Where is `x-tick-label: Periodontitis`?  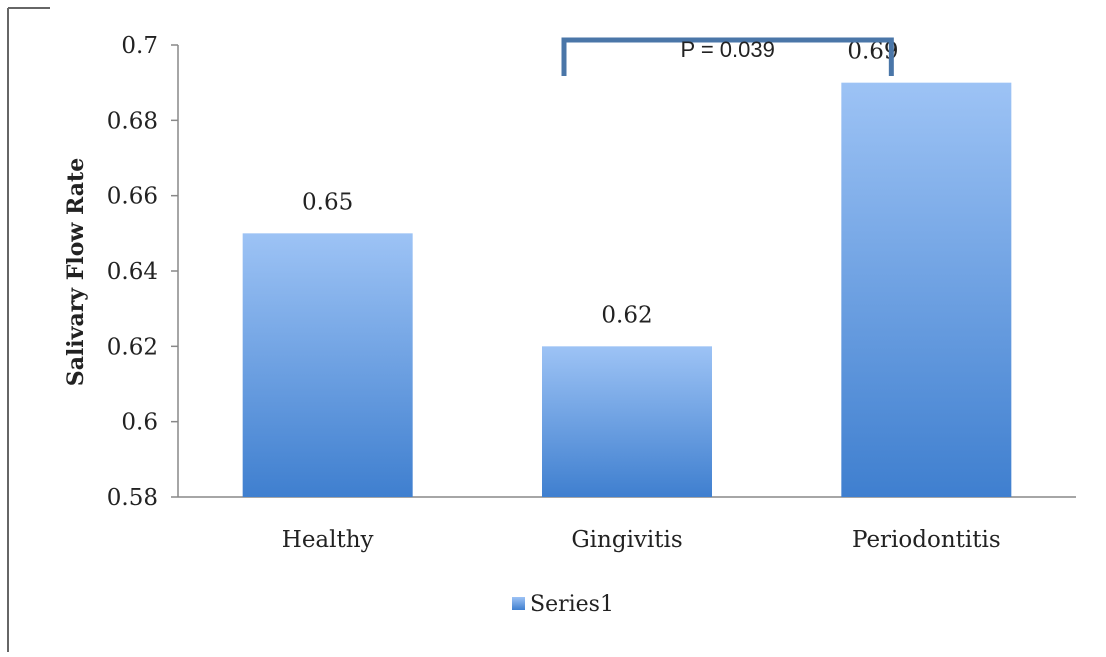 x-tick-label: Periodontitis is located at coordinates (926, 540).